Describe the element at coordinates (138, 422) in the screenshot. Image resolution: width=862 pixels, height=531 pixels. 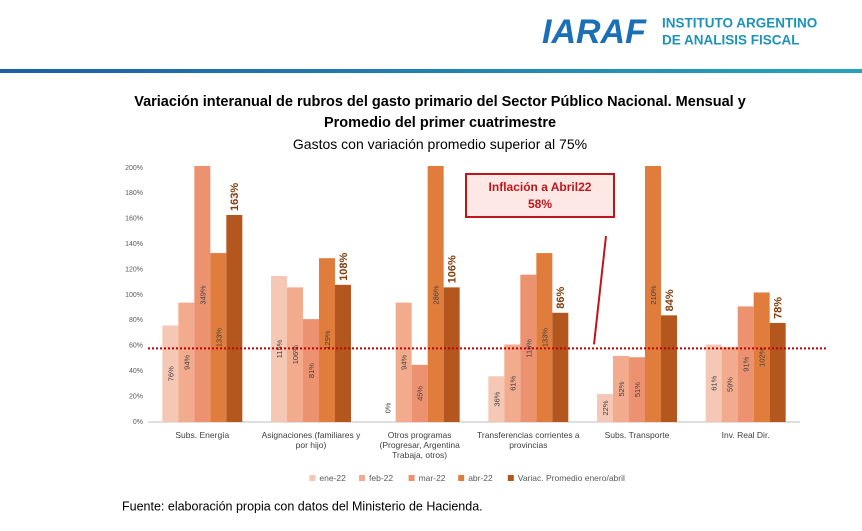
I see `y-tick-label: 0%` at that location.